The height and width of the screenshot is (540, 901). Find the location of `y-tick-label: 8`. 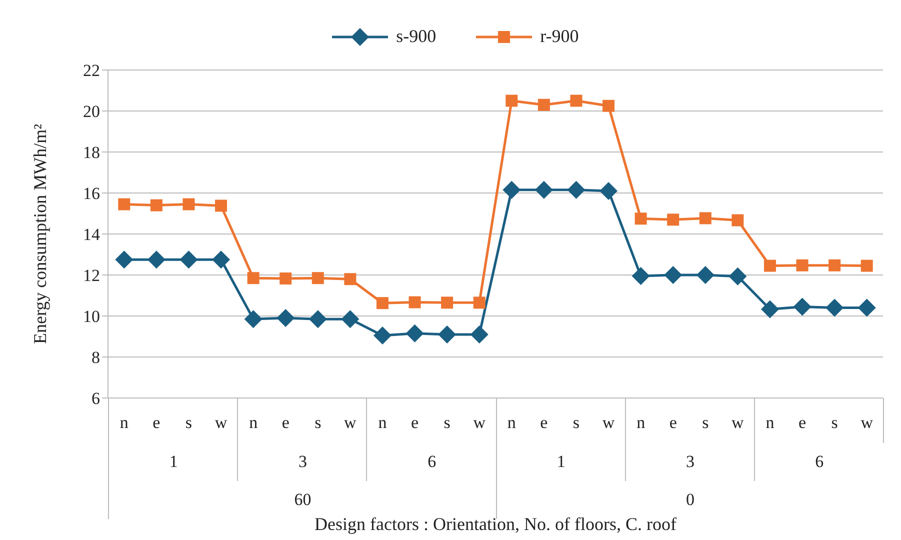

y-tick-label: 8 is located at coordinates (96, 358).